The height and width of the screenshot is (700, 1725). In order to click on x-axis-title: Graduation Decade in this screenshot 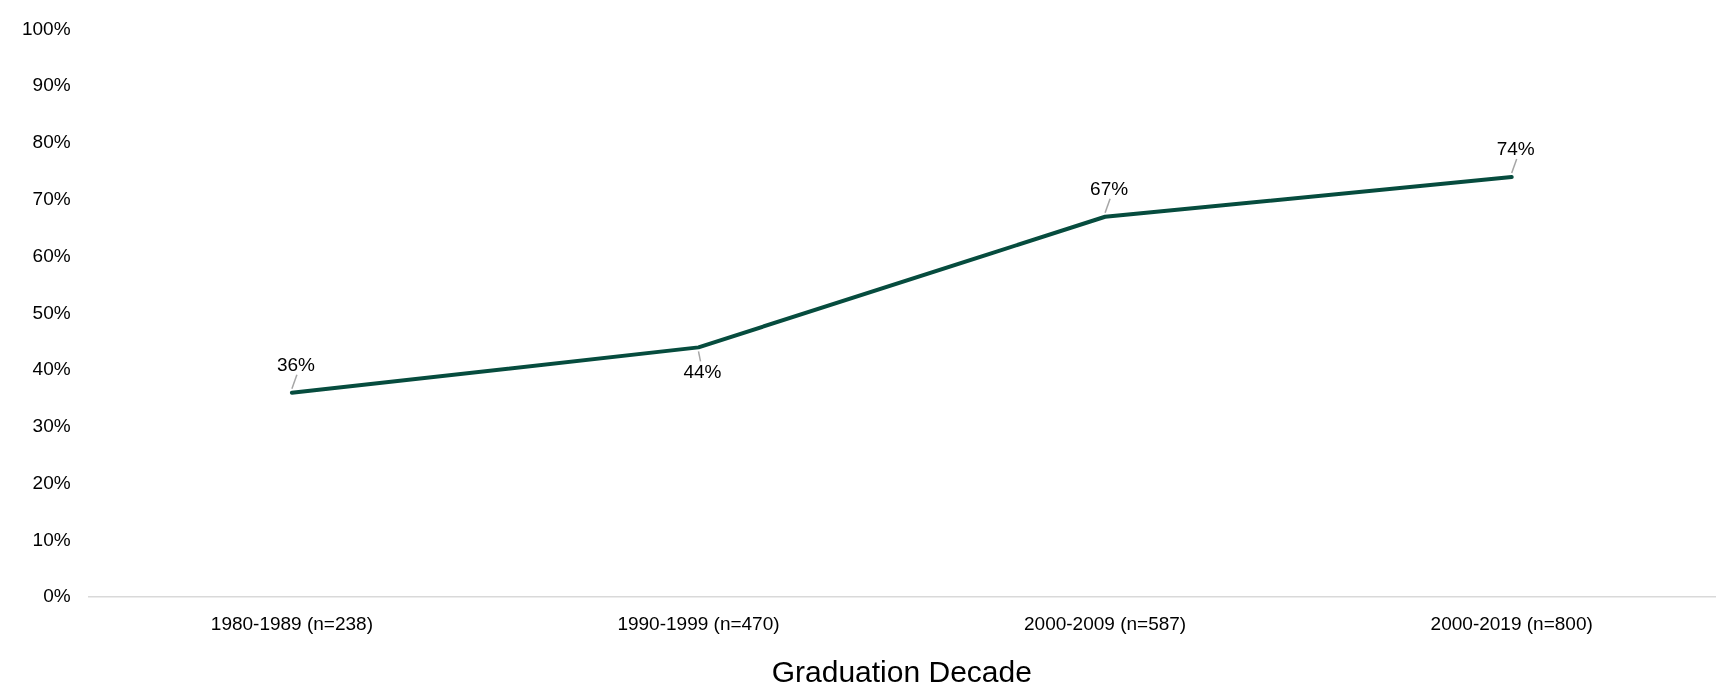, I will do `click(901, 672)`.